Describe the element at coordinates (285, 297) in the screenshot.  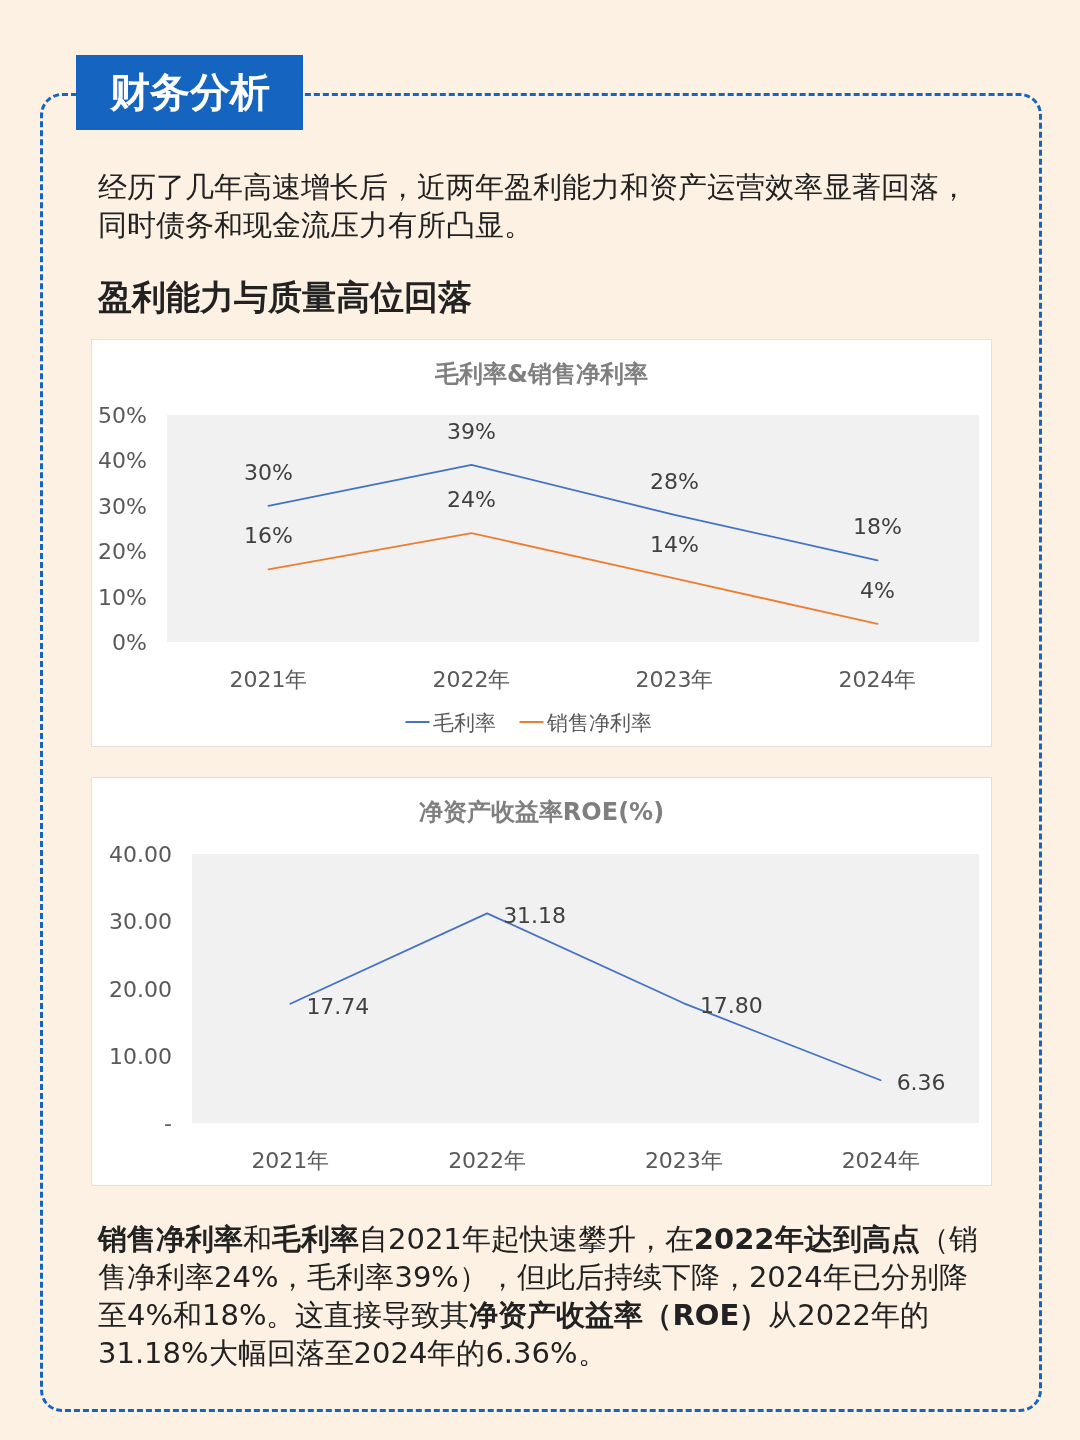
I see `text: 盈利能力与质量高位回落` at that location.